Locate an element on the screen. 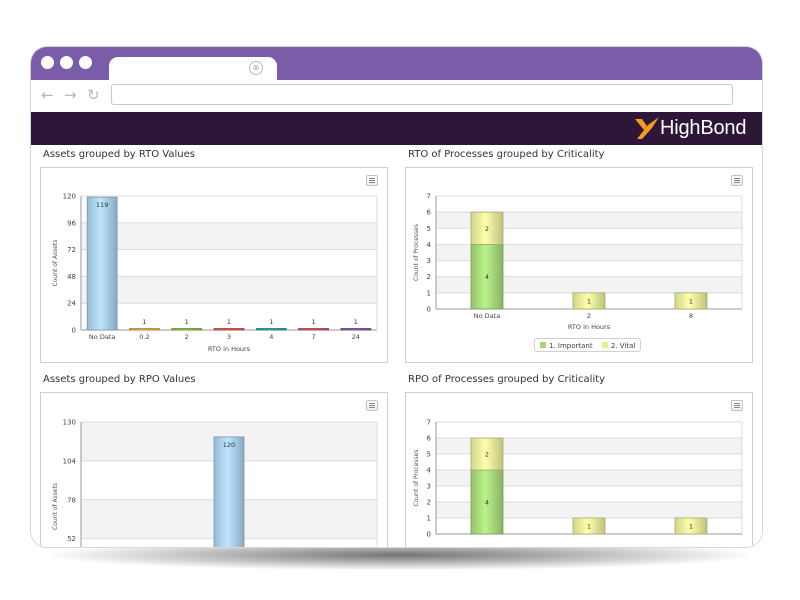 The width and height of the screenshot is (800, 600). y-tick-label: 48 is located at coordinates (71, 277).